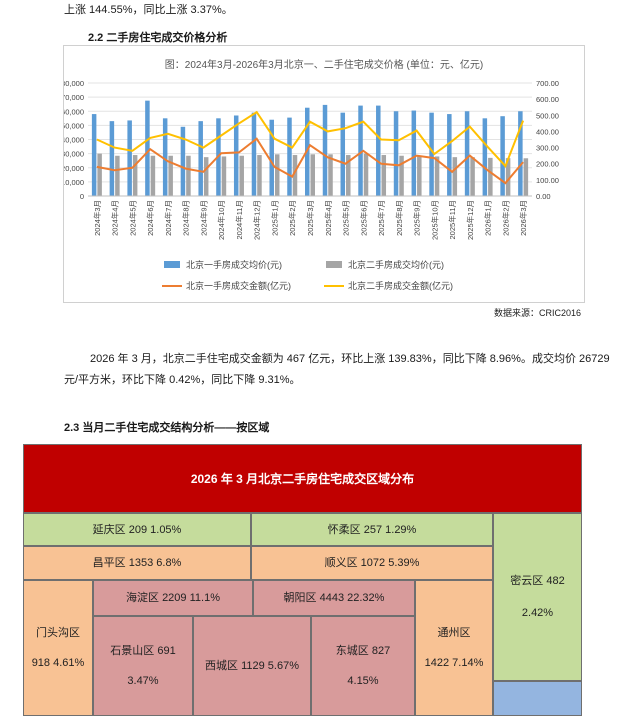  What do you see at coordinates (74, 97) in the screenshot?
I see `left-tick-label: 70,000` at bounding box center [74, 97].